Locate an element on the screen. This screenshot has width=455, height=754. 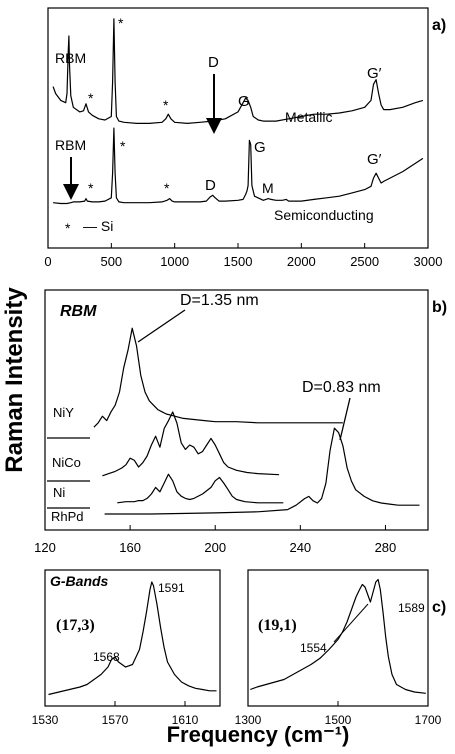
annotation-star-semiconducting-2: * is located at coordinates (167, 188).